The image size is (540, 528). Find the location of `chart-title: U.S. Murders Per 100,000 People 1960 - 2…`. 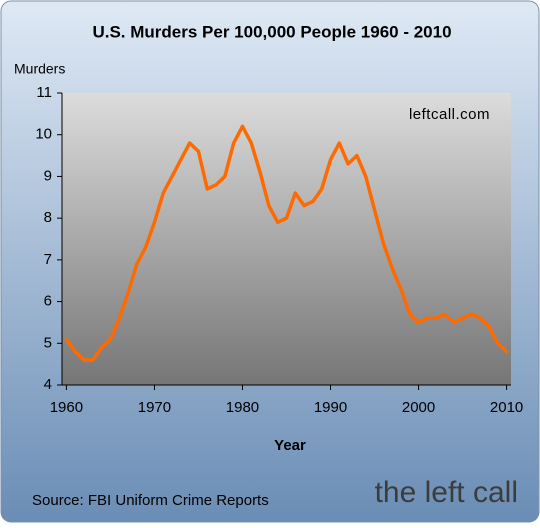

chart-title: U.S. Murders Per 100,000 People 1960 - 2… is located at coordinates (271, 31).